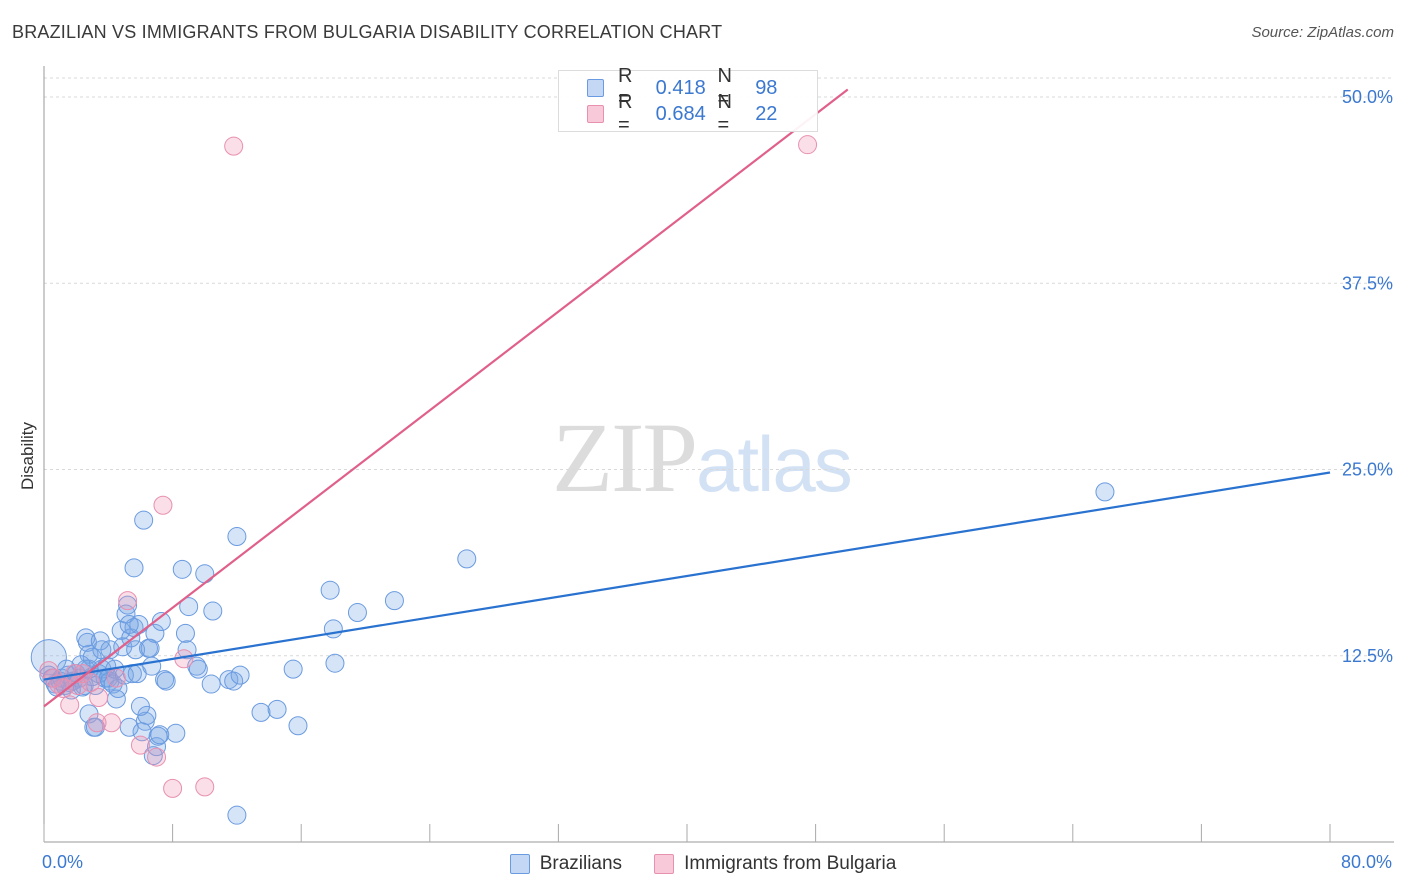 The width and height of the screenshot is (1406, 892). What do you see at coordinates (63, 862) in the screenshot?
I see `x-axis-min-label: 0.0%` at bounding box center [63, 862].